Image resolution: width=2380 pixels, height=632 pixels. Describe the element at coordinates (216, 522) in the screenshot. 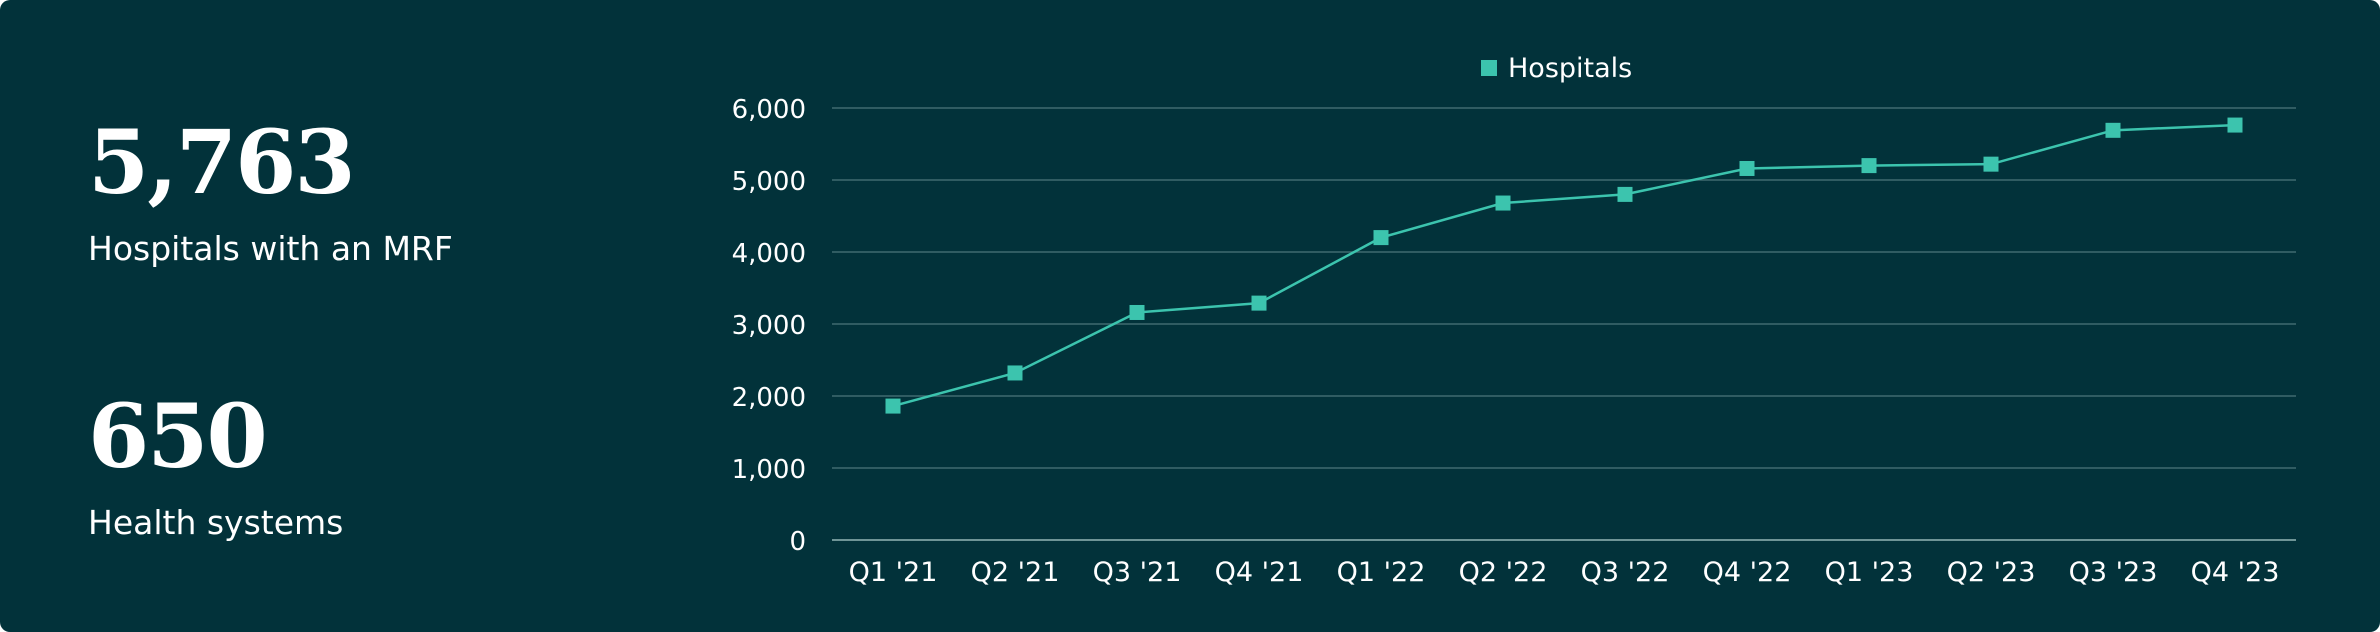

I see `stat-health-systems-label: Health systems` at that location.